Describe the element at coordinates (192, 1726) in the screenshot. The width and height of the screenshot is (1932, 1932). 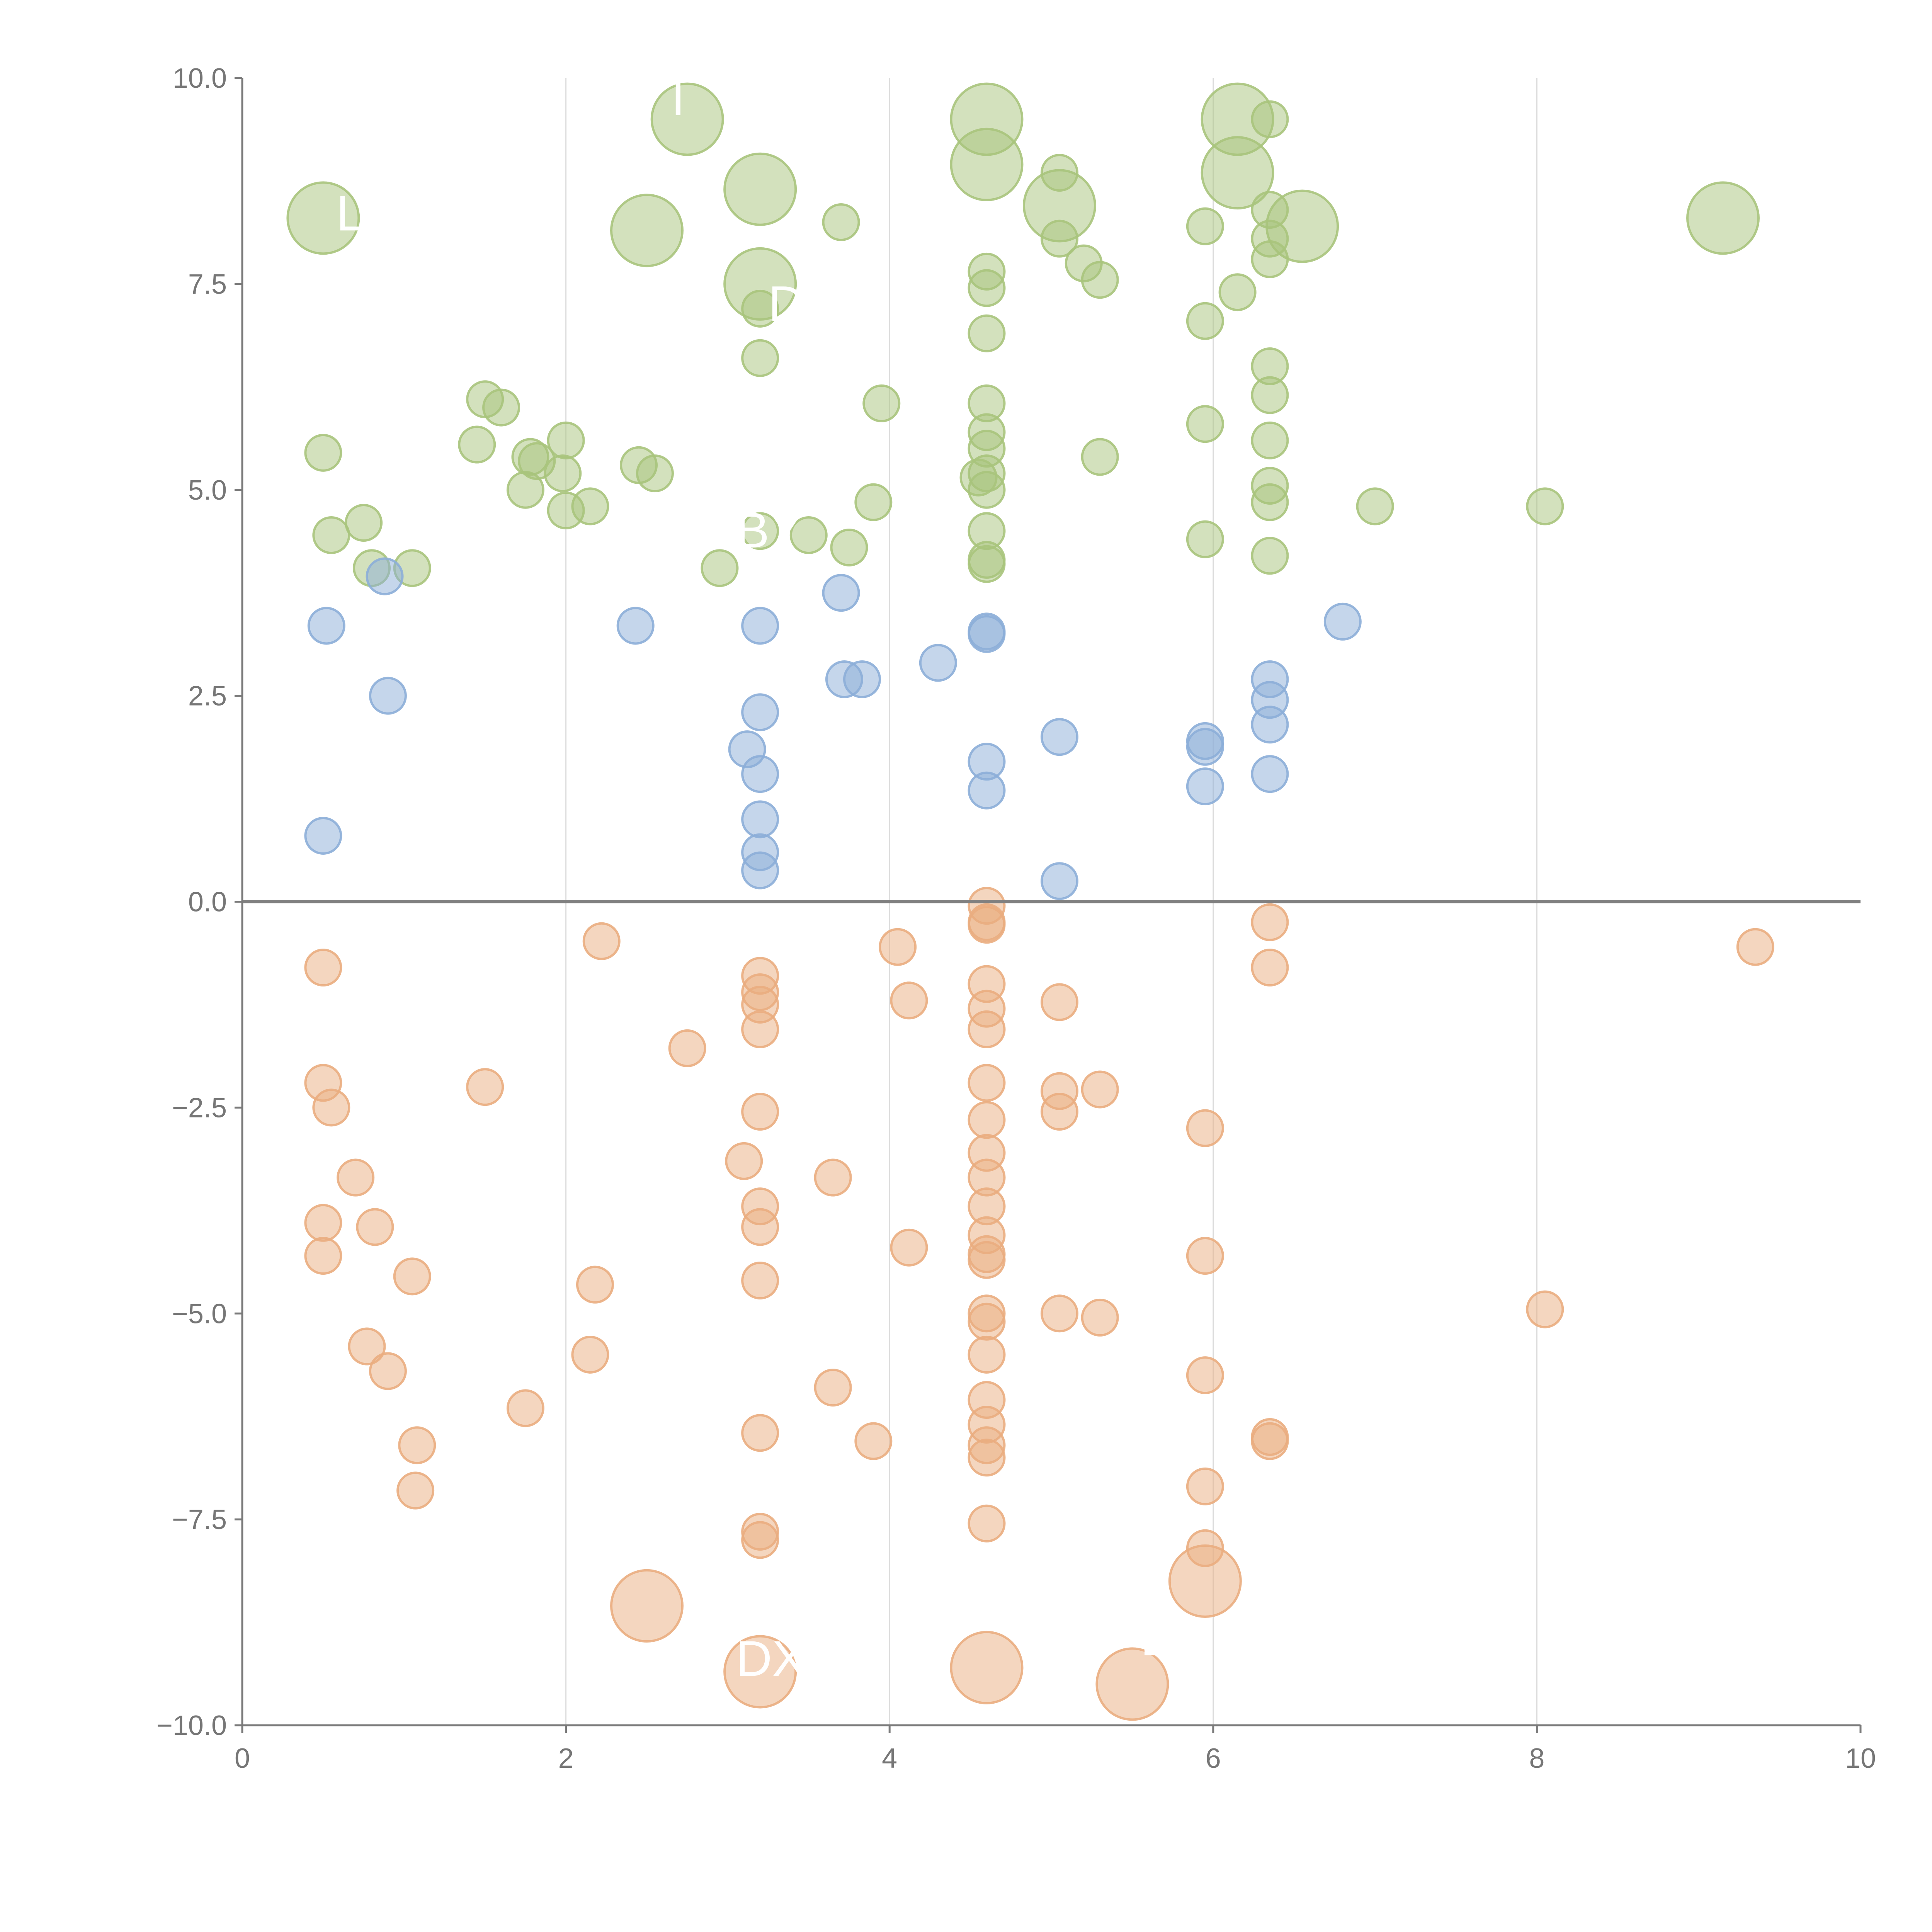
I see `y-tick-label: −10.0` at that location.